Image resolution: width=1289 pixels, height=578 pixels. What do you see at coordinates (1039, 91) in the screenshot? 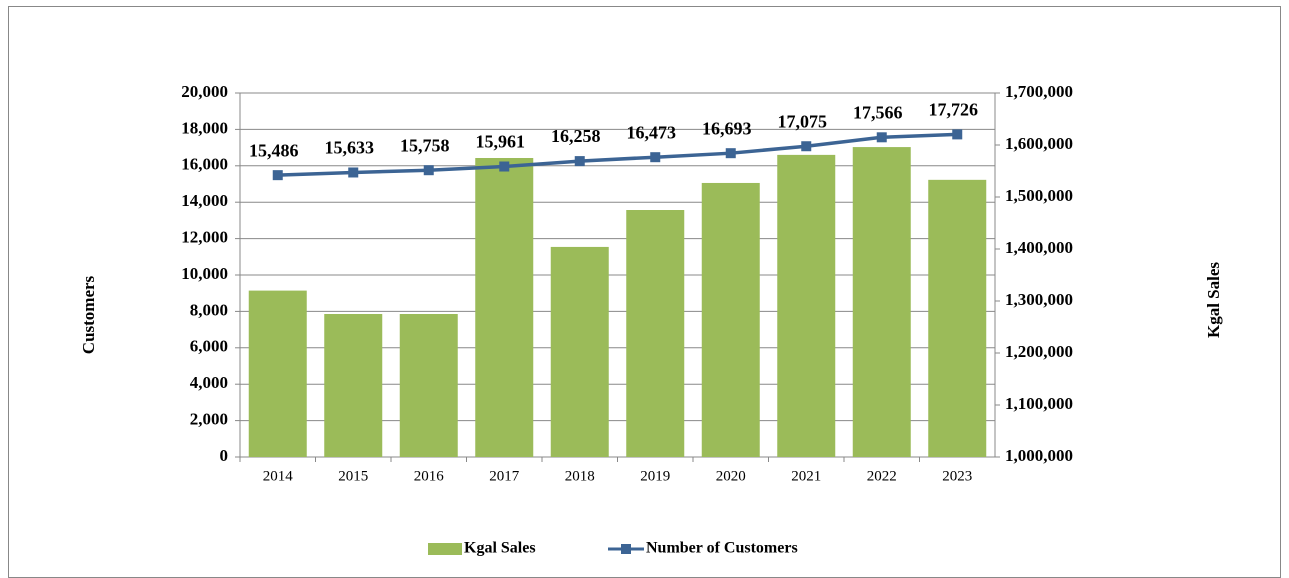
I see `y2-tick-label: 1,700,000` at bounding box center [1039, 91].